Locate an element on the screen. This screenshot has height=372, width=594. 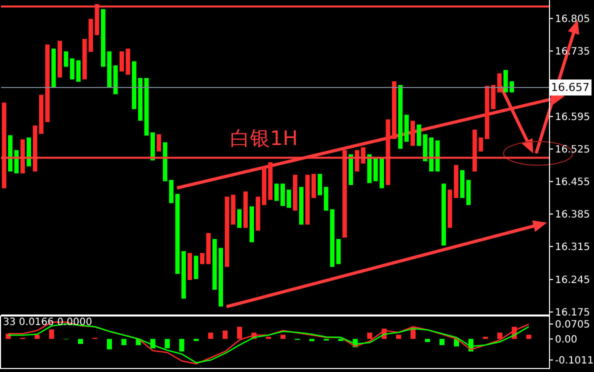
y-tick-label: 16.175 is located at coordinates (572, 312).